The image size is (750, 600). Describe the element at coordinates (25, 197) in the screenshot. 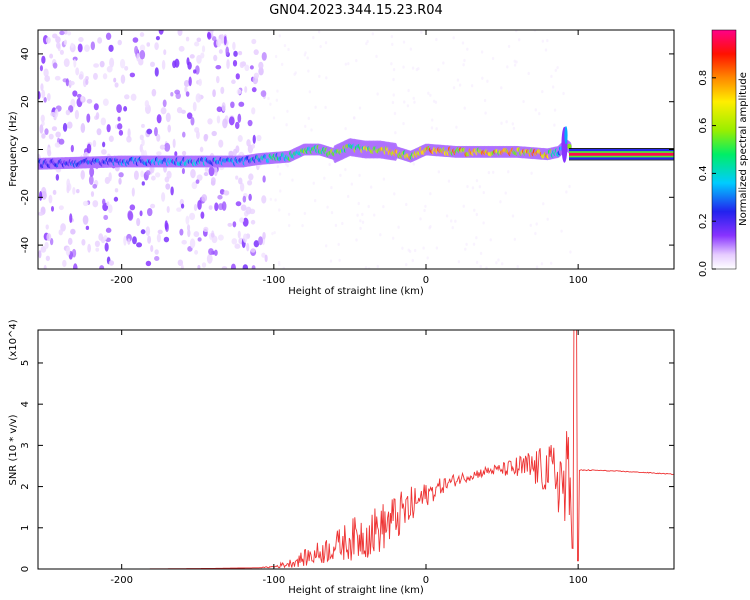

I see `y-tick-label: -20` at that location.